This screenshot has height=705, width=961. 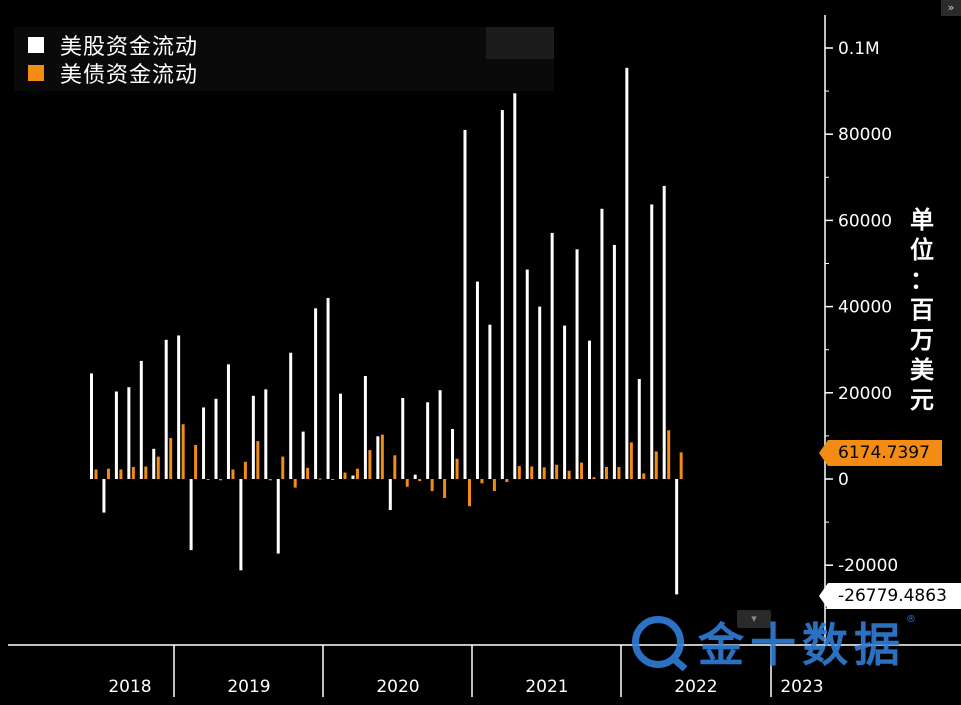 I want to click on unit-char: 元, so click(x=922, y=399).